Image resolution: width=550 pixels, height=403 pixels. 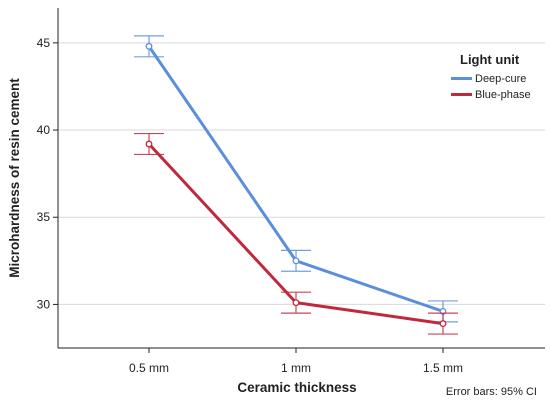 I want to click on y-tick-label: 30, so click(x=44, y=304).